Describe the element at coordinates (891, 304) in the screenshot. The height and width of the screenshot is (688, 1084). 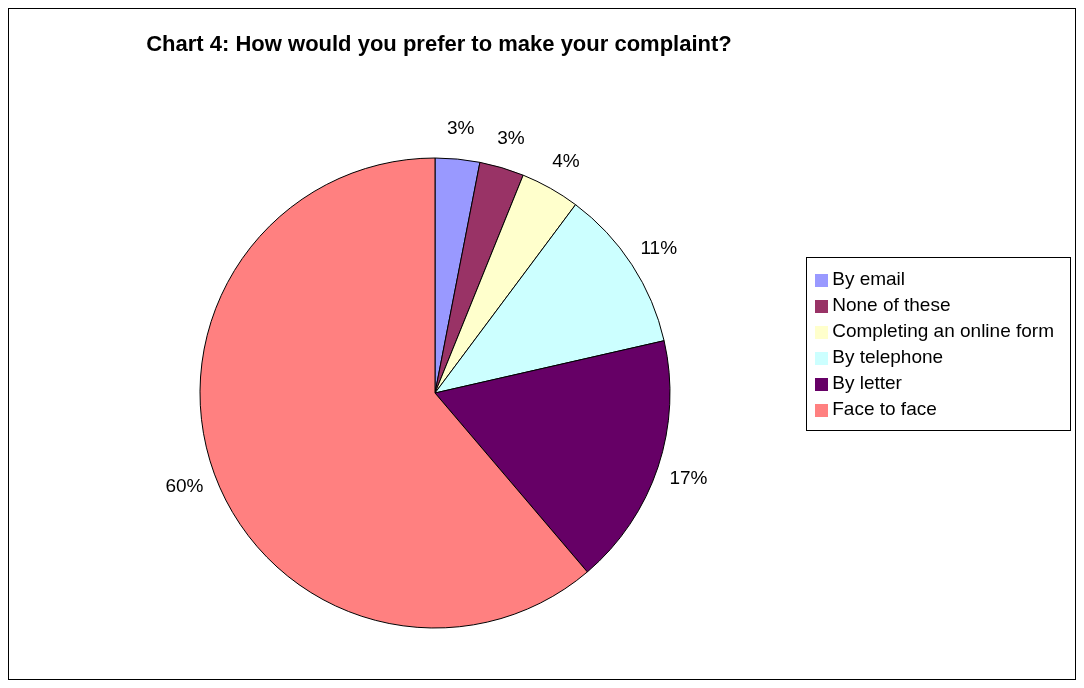
I see `legend-label: None of these` at that location.